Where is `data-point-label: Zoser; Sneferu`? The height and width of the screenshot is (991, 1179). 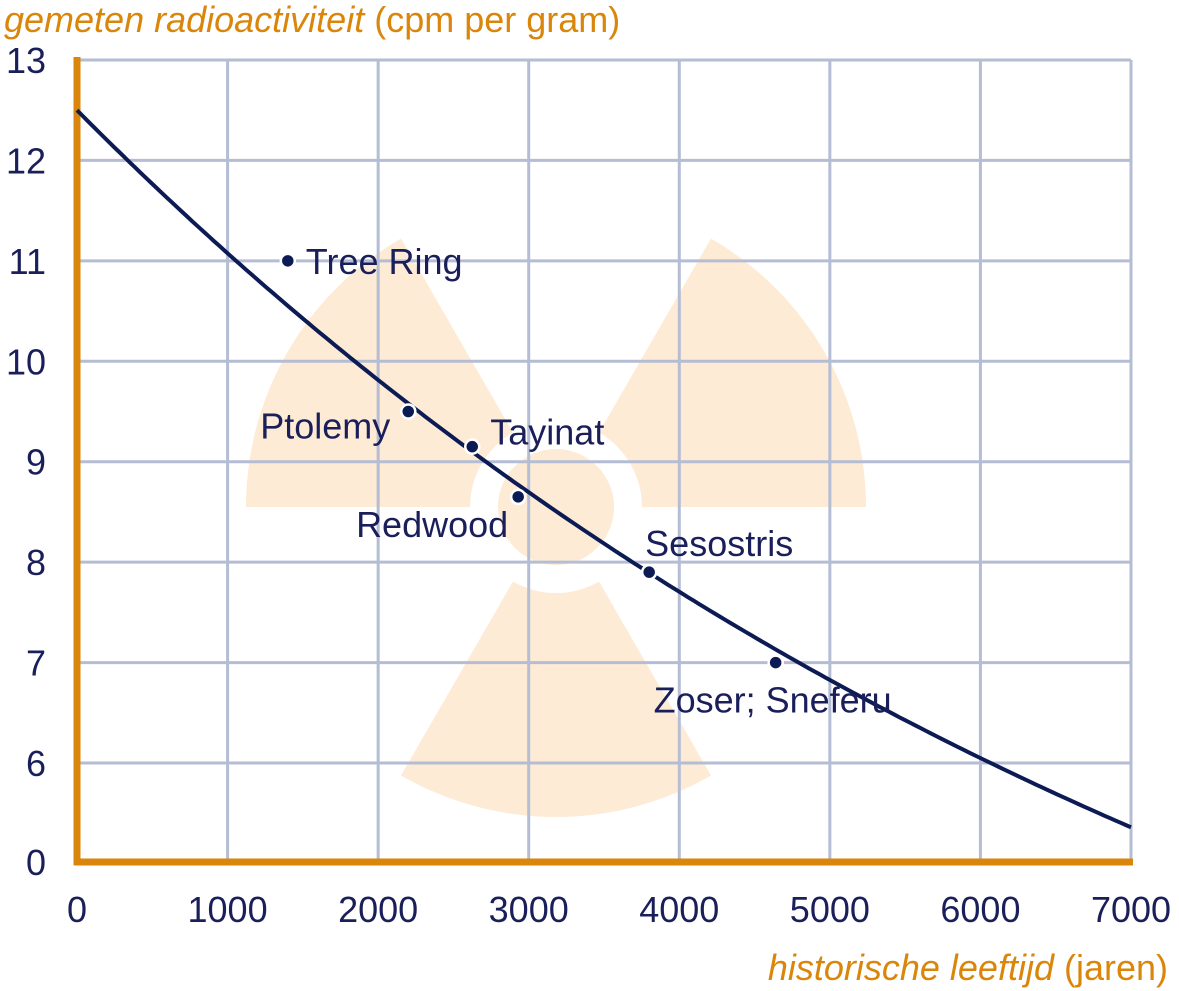 data-point-label: Zoser; Sneferu is located at coordinates (773, 700).